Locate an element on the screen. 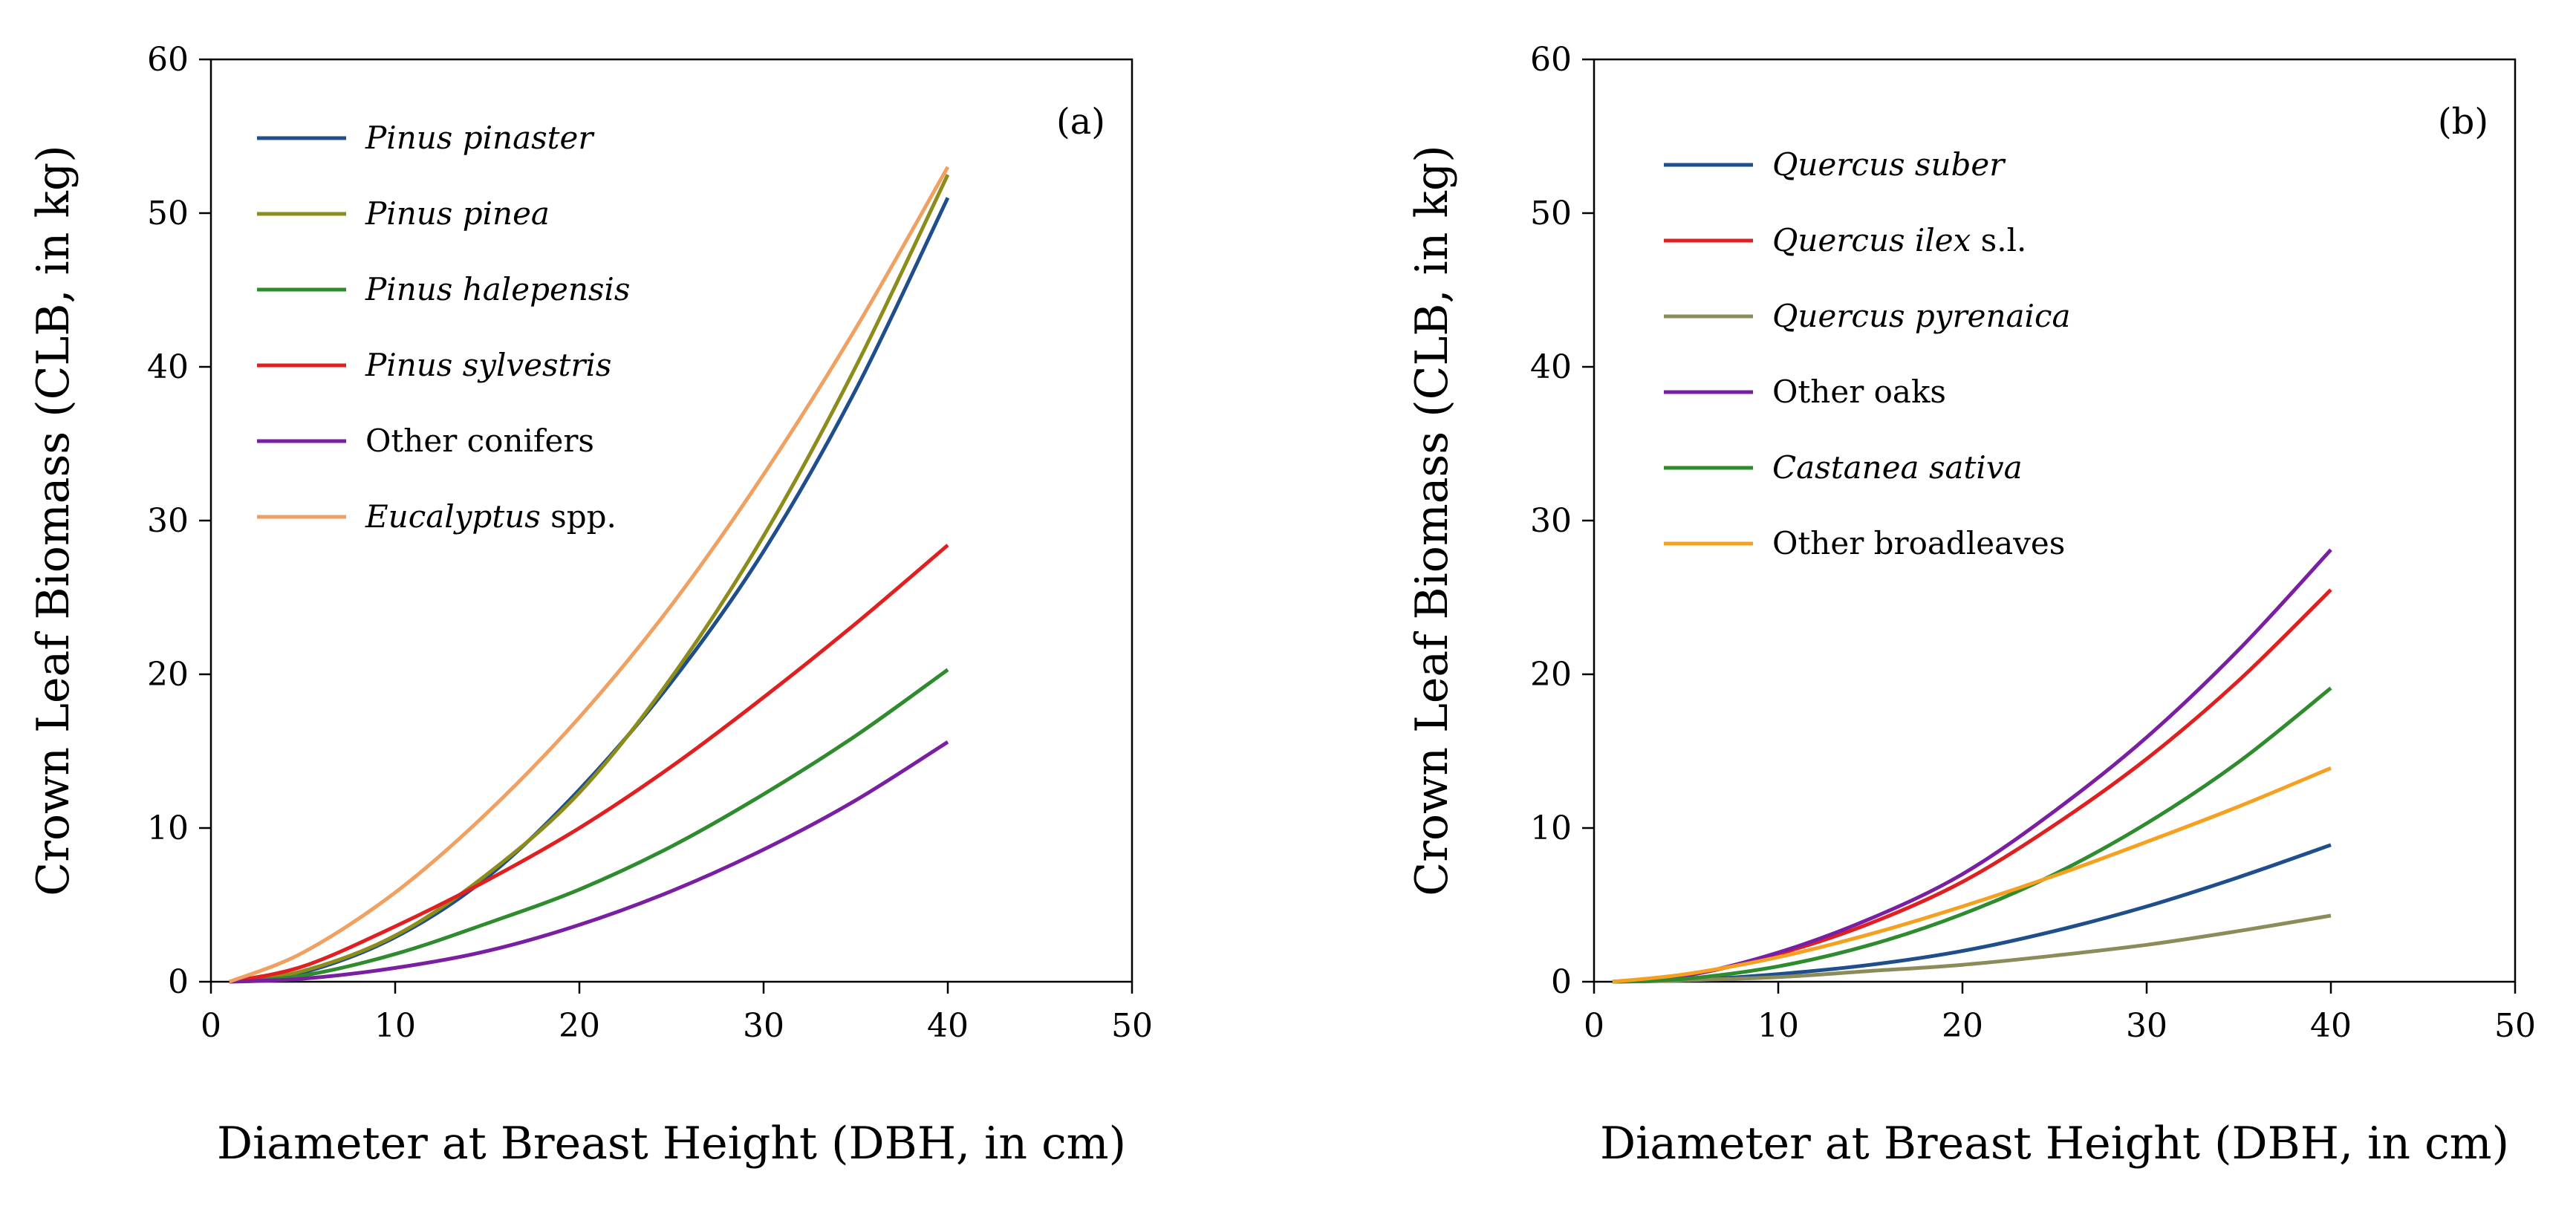 Image resolution: width=2576 pixels, height=1206 pixels. legend-label-italic: Pinus halepensis is located at coordinates (498, 289).